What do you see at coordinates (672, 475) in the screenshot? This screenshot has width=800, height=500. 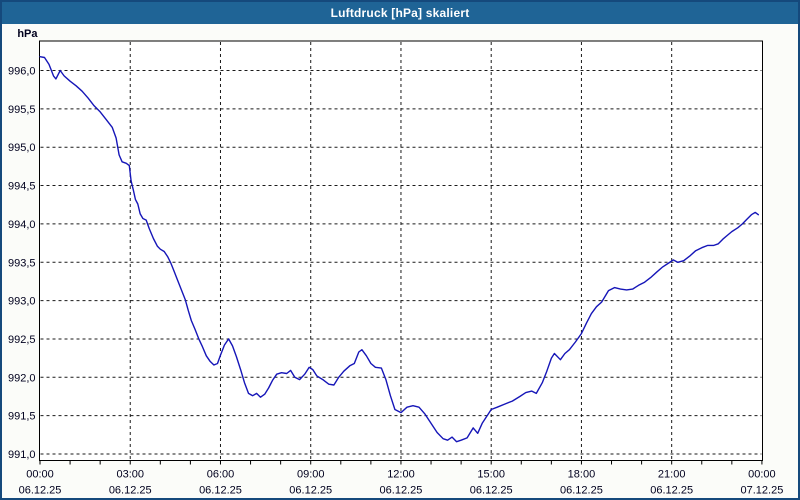 I see `x-axis-time-label: 21:00` at bounding box center [672, 475].